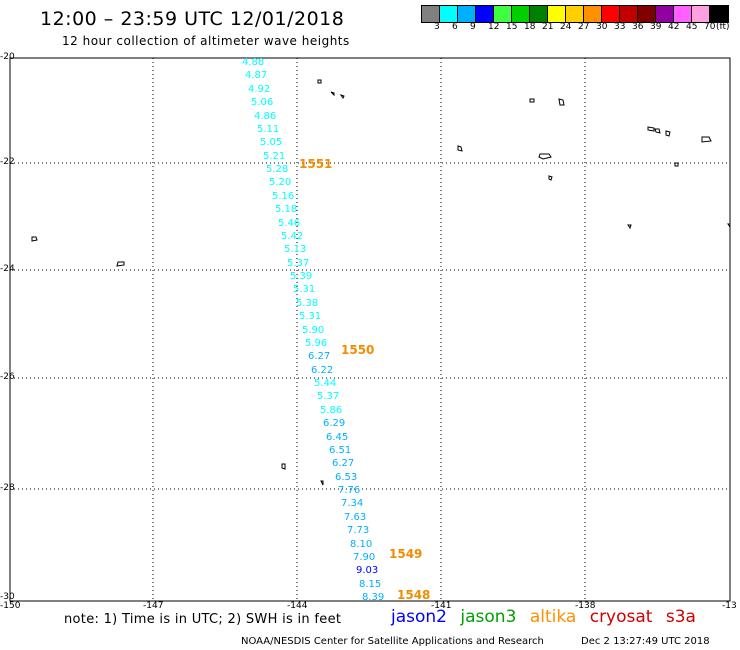 The image size is (740, 650). What do you see at coordinates (289, 223) in the screenshot?
I see `wave-height-value: 5.46` at bounding box center [289, 223].